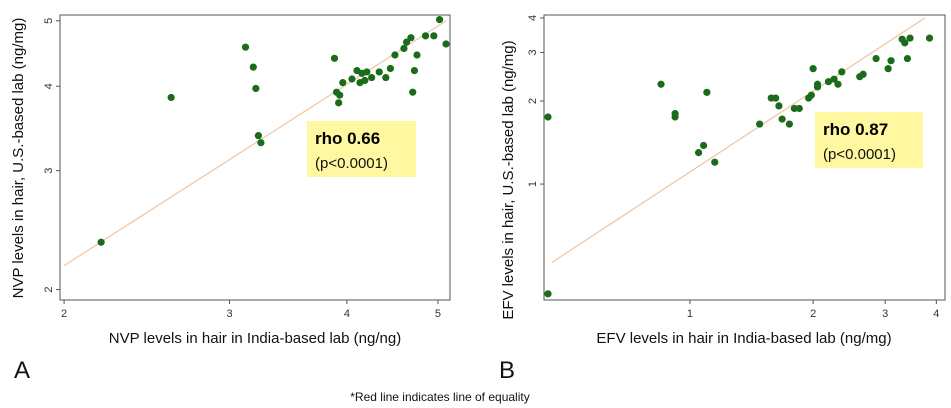  Describe the element at coordinates (813, 314) in the screenshot. I see `panel-b-x-tick-label: 2` at that location.